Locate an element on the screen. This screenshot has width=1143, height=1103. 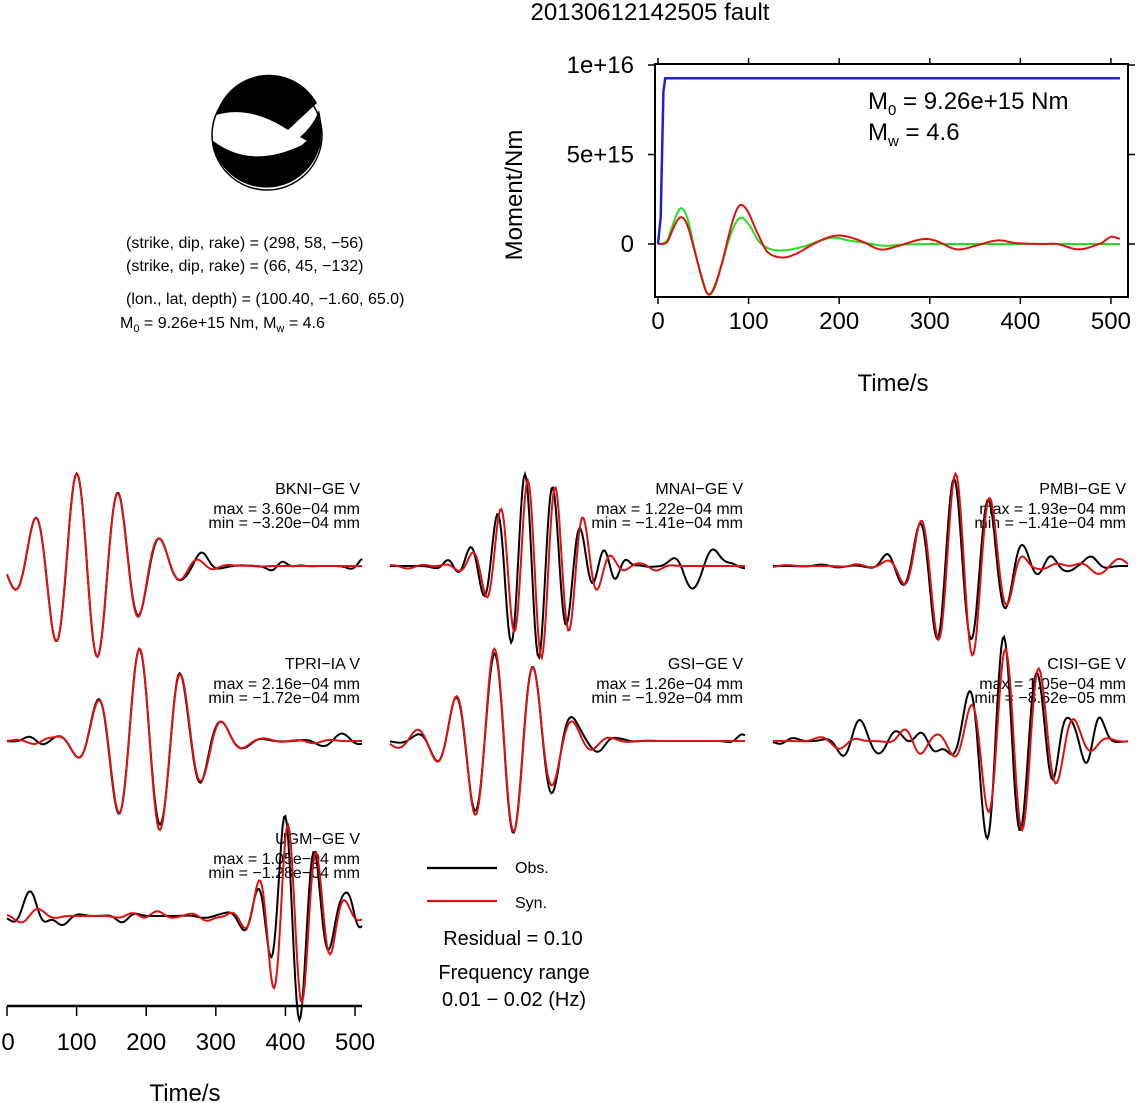
frequency-range-label: Frequency range is located at coordinates (513, 973).